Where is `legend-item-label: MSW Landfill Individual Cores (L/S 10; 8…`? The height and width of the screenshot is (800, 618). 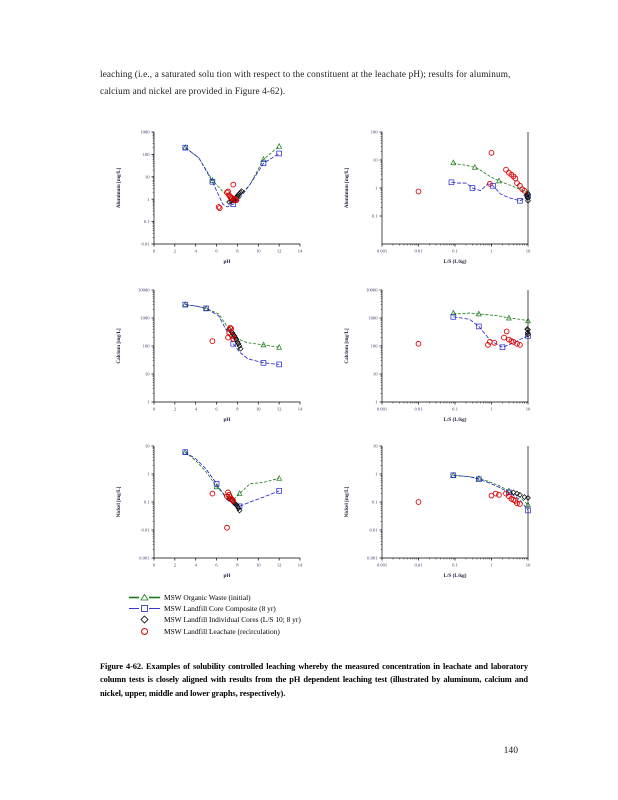
legend-item-label: MSW Landfill Individual Cores (L/S 10; 8… is located at coordinates (232, 620).